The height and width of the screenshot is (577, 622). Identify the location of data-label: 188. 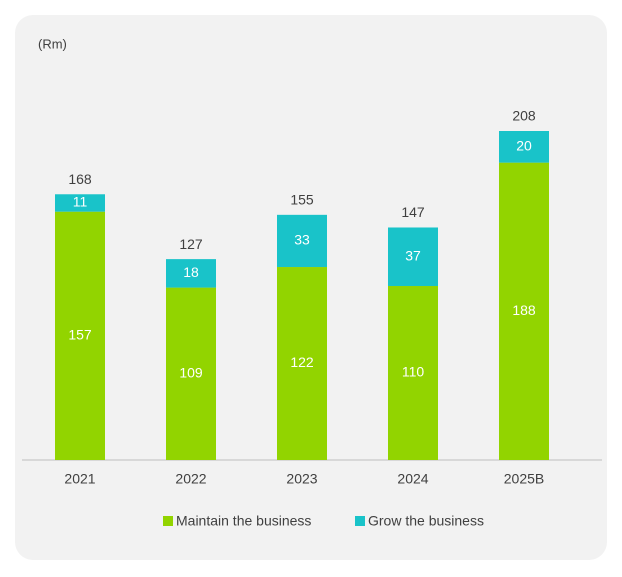
(524, 310).